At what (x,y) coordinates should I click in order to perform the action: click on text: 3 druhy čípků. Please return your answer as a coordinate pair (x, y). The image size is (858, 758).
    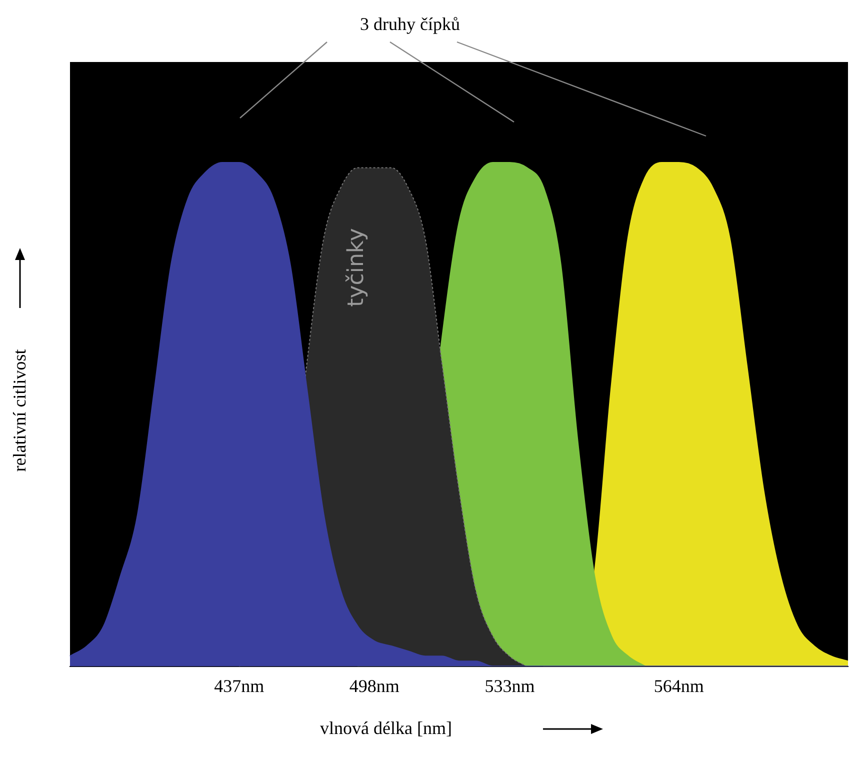
    Looking at the image, I should click on (410, 24).